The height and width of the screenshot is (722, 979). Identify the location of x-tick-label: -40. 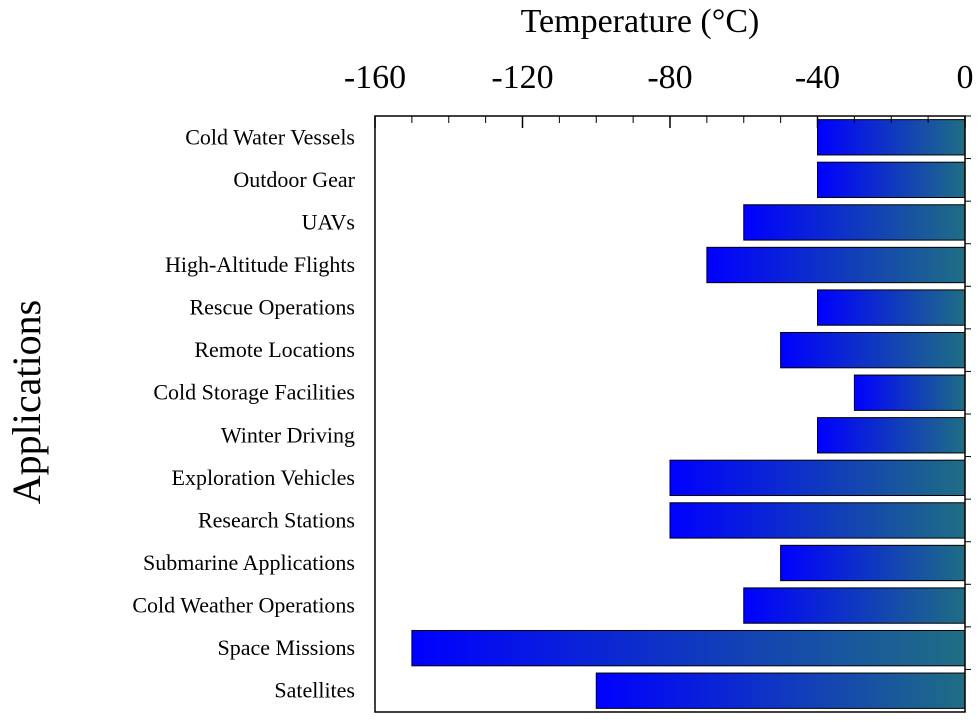
(817, 77).